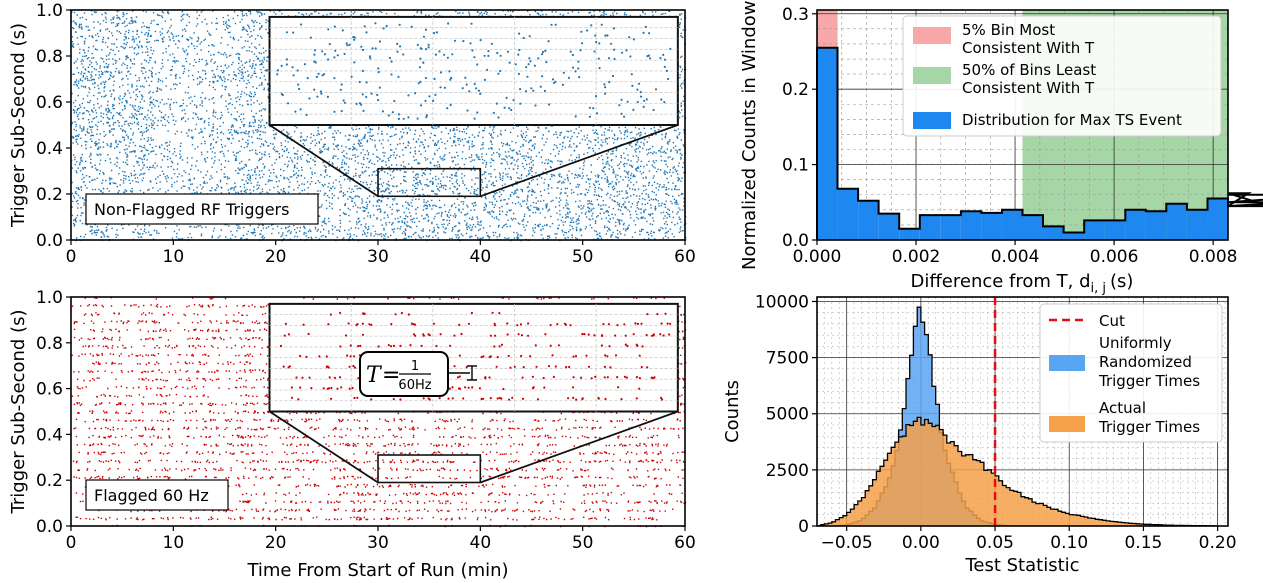 The height and width of the screenshot is (583, 1263). Describe the element at coordinates (920, 416) in the screenshot. I see `randomized-histogram-fill` at that location.